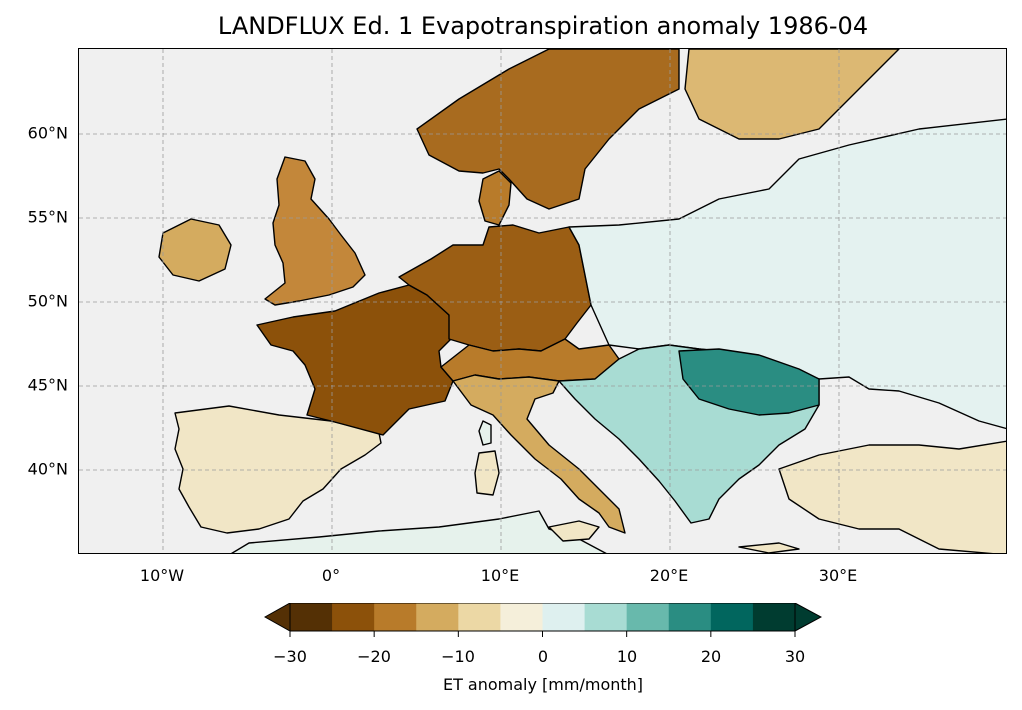 The image size is (1022, 710). Describe the element at coordinates (418, 531) in the screenshot. I see `land-north-africa` at that location.